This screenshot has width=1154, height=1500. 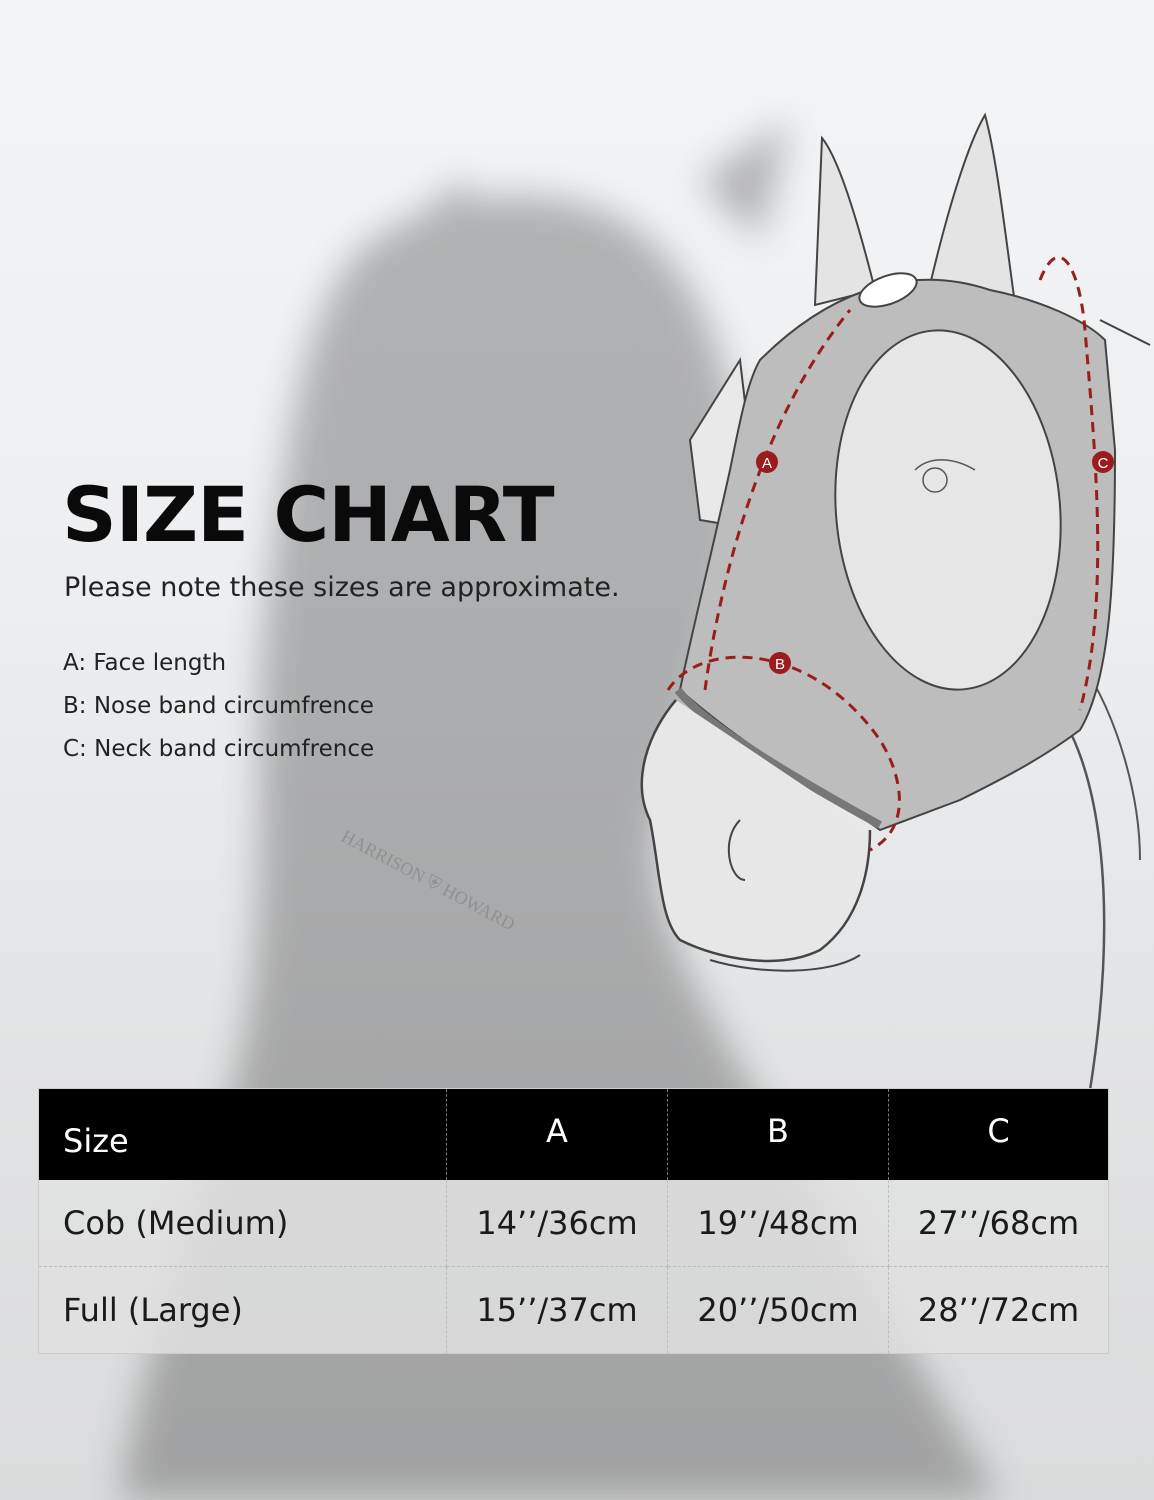 I want to click on value-c: 28’’/72cm, so click(x=998, y=1310).